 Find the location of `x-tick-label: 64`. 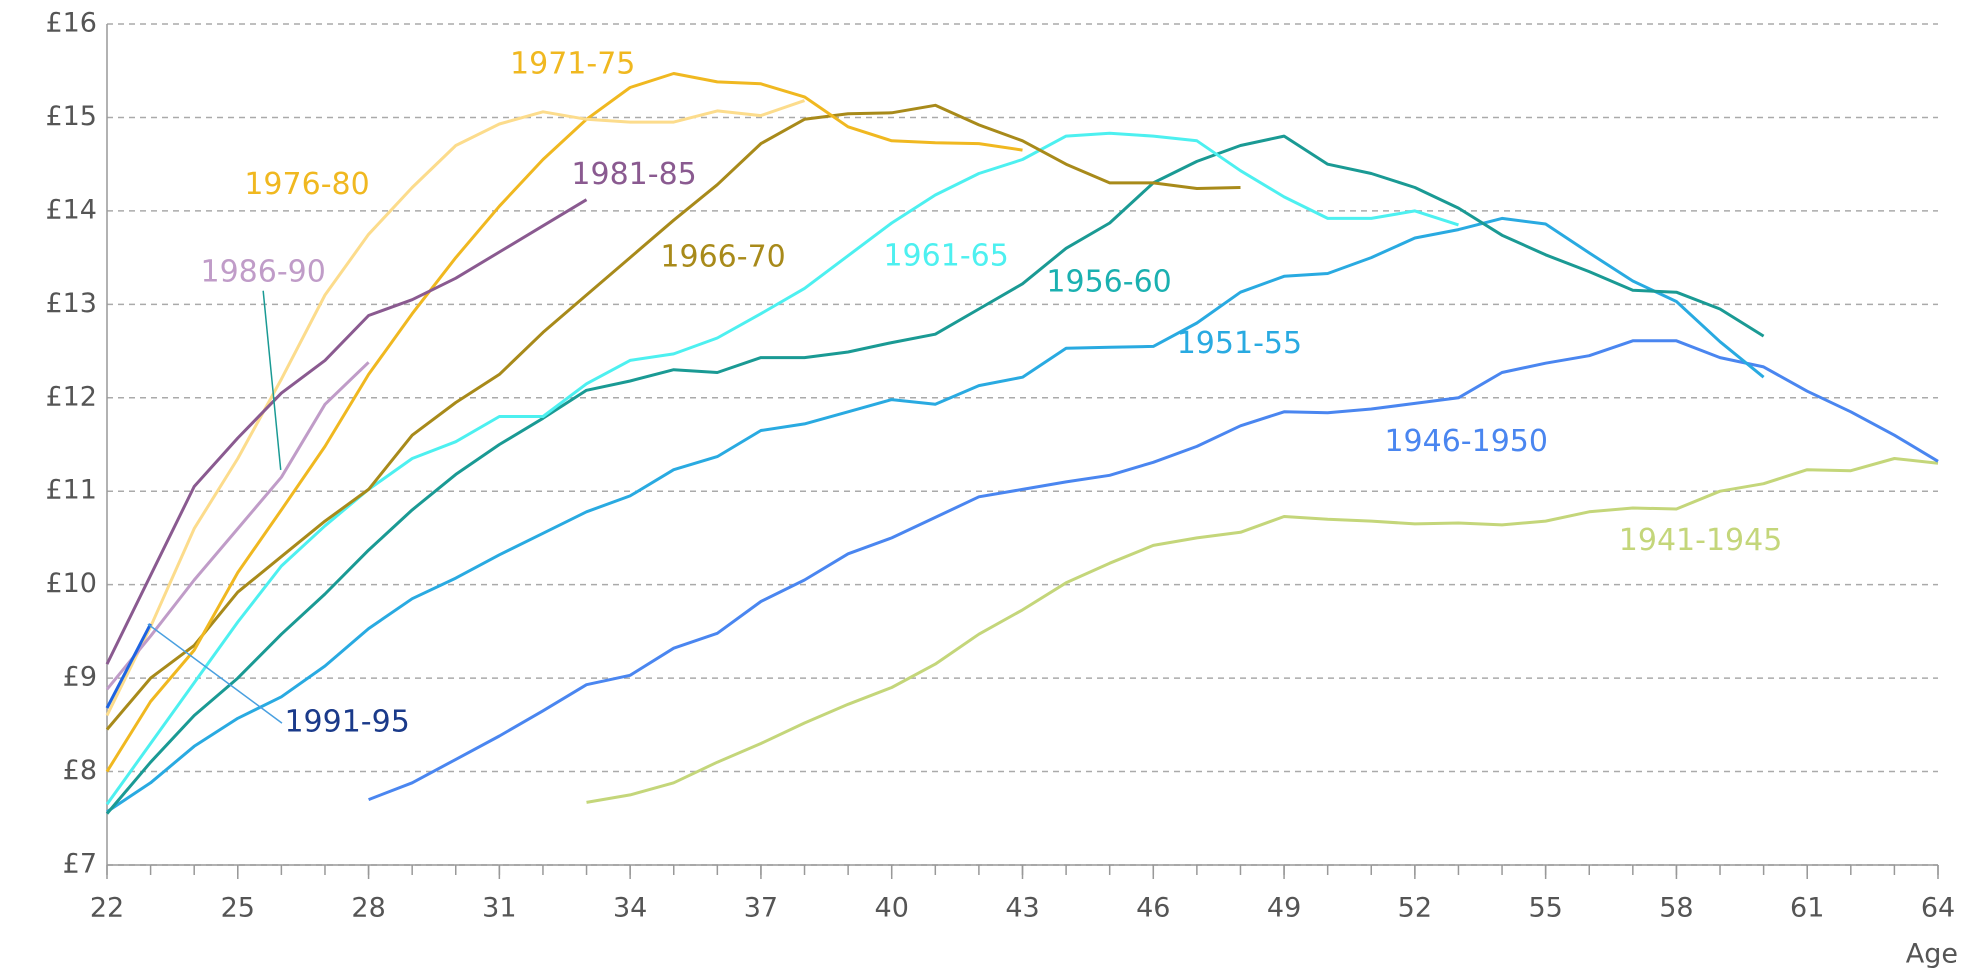

x-tick-label: 64 is located at coordinates (1938, 908).